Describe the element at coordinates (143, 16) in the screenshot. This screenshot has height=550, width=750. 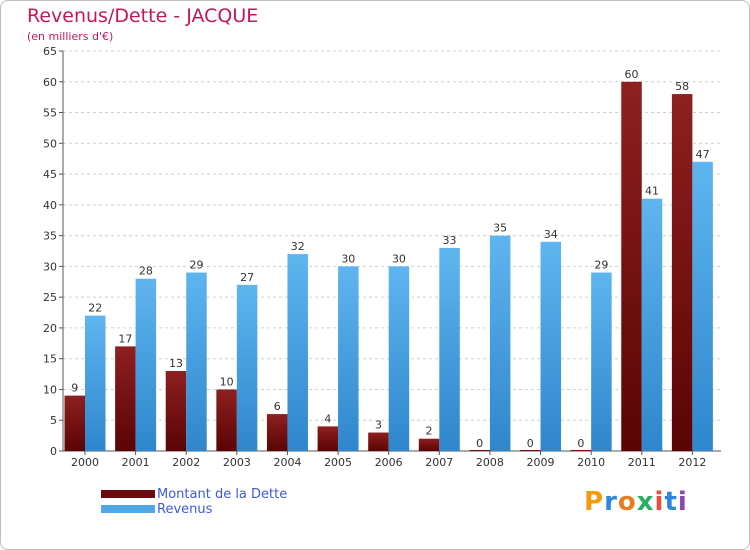
I see `chart-title: Revenus/Dette - JACQUE` at that location.